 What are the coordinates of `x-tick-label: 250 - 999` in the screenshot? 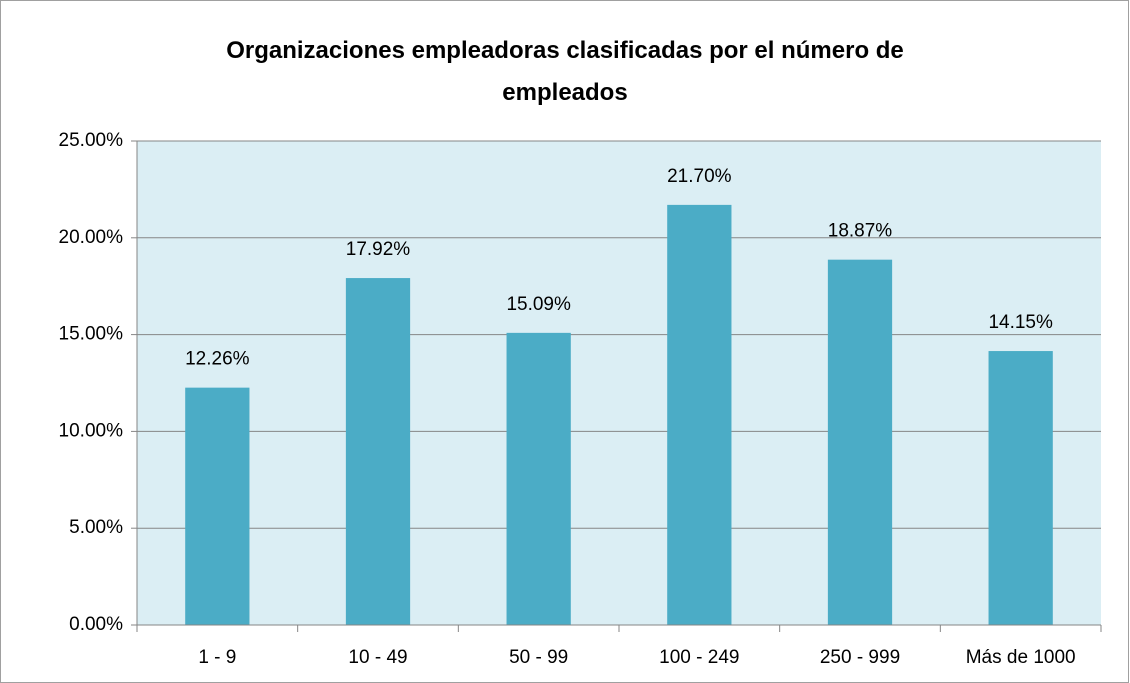 It's located at (860, 657).